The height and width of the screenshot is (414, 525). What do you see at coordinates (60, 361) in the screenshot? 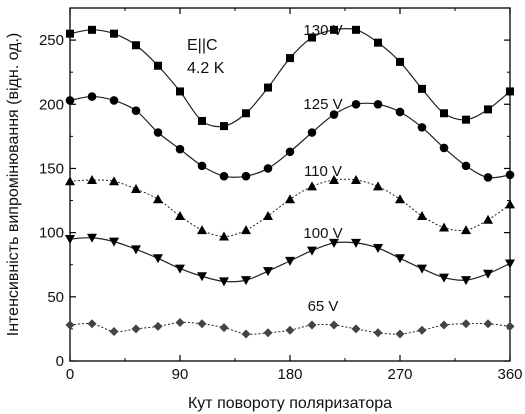
I see `y-tick-label: 0` at bounding box center [60, 361].